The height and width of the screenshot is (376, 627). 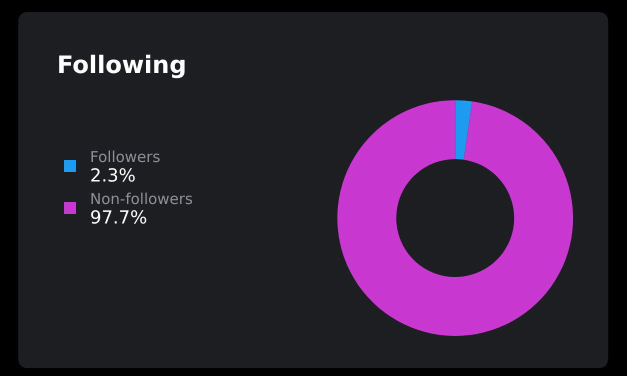 I want to click on data-label: 2.3%, so click(x=113, y=176).